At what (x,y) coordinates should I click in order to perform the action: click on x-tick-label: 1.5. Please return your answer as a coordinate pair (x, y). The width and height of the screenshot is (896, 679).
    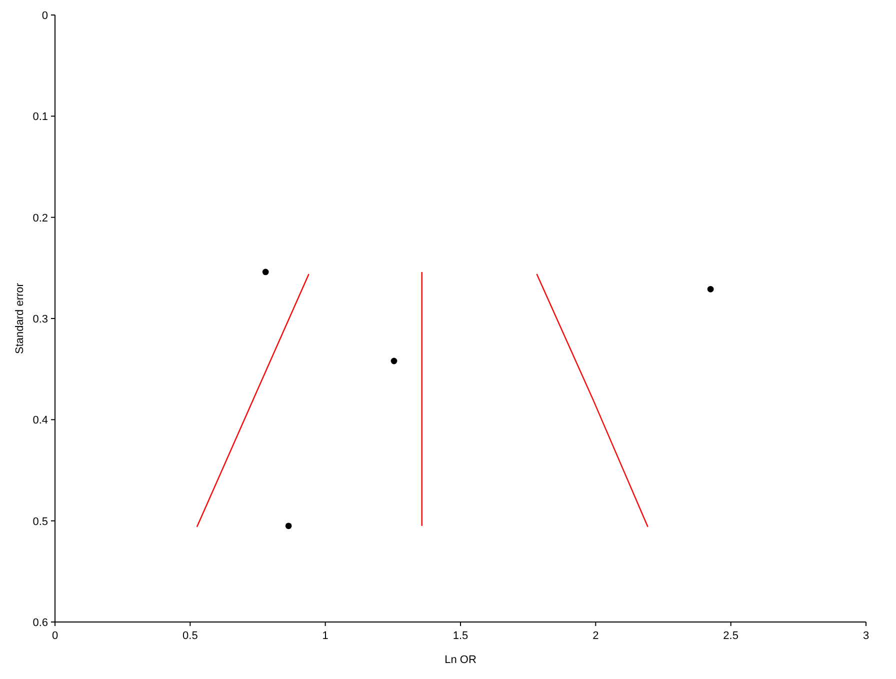
    Looking at the image, I should click on (460, 636).